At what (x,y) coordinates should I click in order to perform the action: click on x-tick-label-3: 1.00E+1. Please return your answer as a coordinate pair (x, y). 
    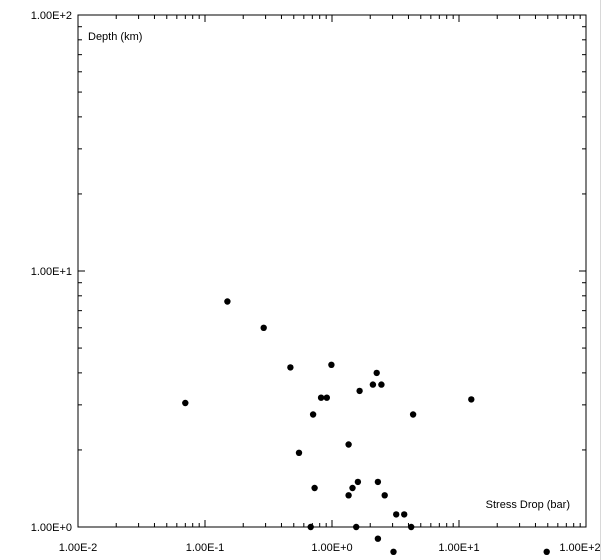
    Looking at the image, I should click on (458, 548).